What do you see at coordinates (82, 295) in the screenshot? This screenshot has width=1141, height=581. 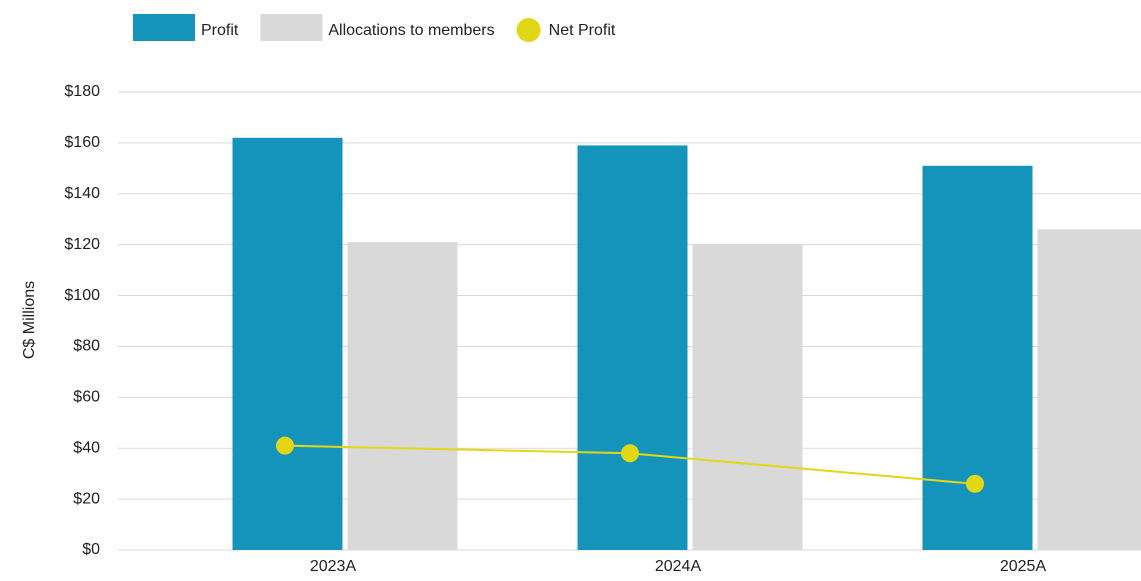 I see `y-tick-label: $100` at bounding box center [82, 295].